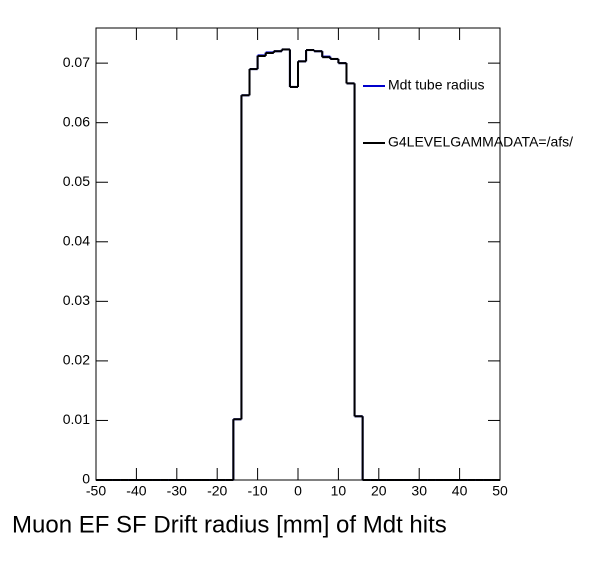 This screenshot has height=572, width=596. Describe the element at coordinates (76, 419) in the screenshot. I see `y-tick-label: 0.01` at that location.